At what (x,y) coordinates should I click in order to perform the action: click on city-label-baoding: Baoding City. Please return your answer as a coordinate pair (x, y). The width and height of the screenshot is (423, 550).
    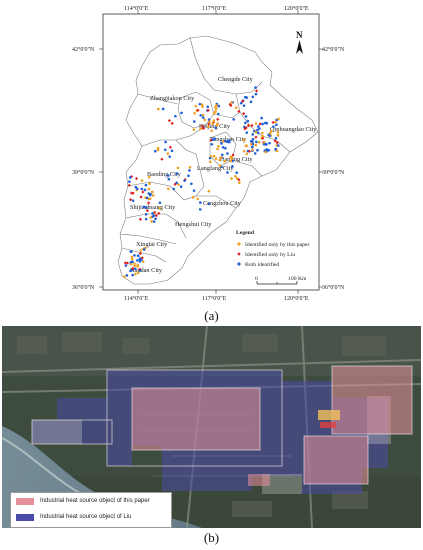
    Looking at the image, I should click on (164, 174).